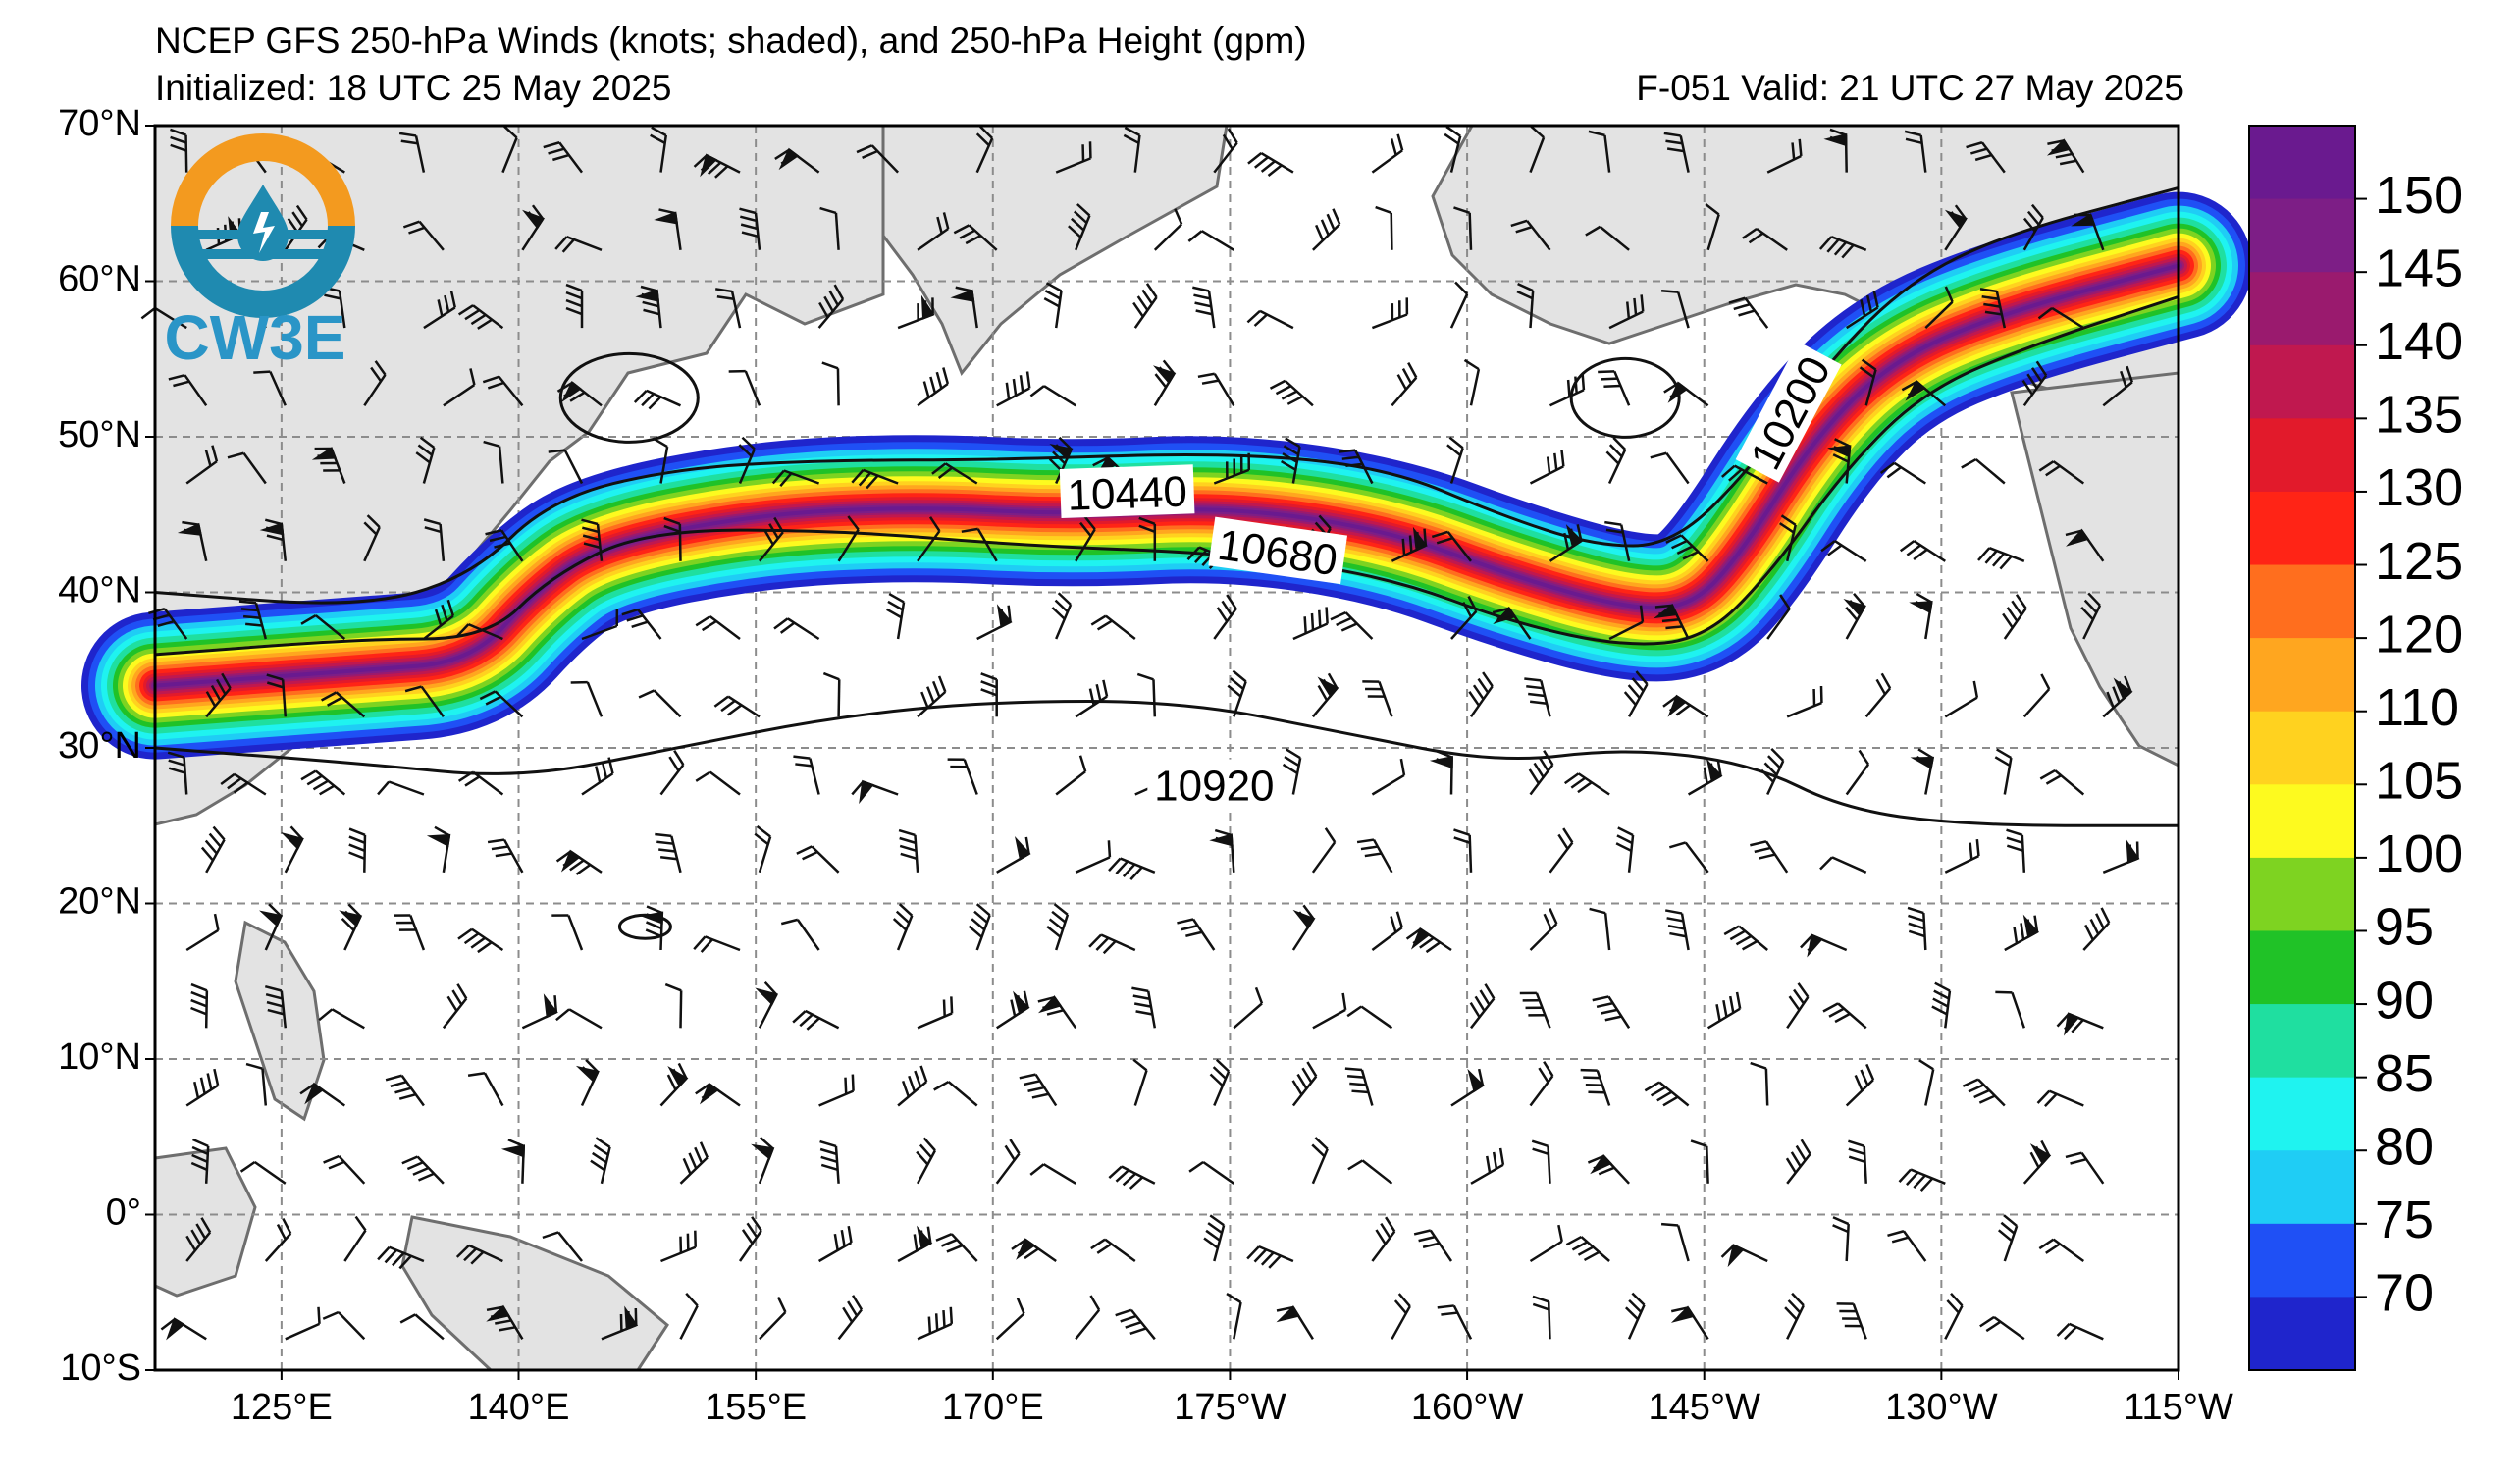  What do you see at coordinates (2419, 634) in the screenshot?
I see `colorbar-label: 120` at bounding box center [2419, 634].